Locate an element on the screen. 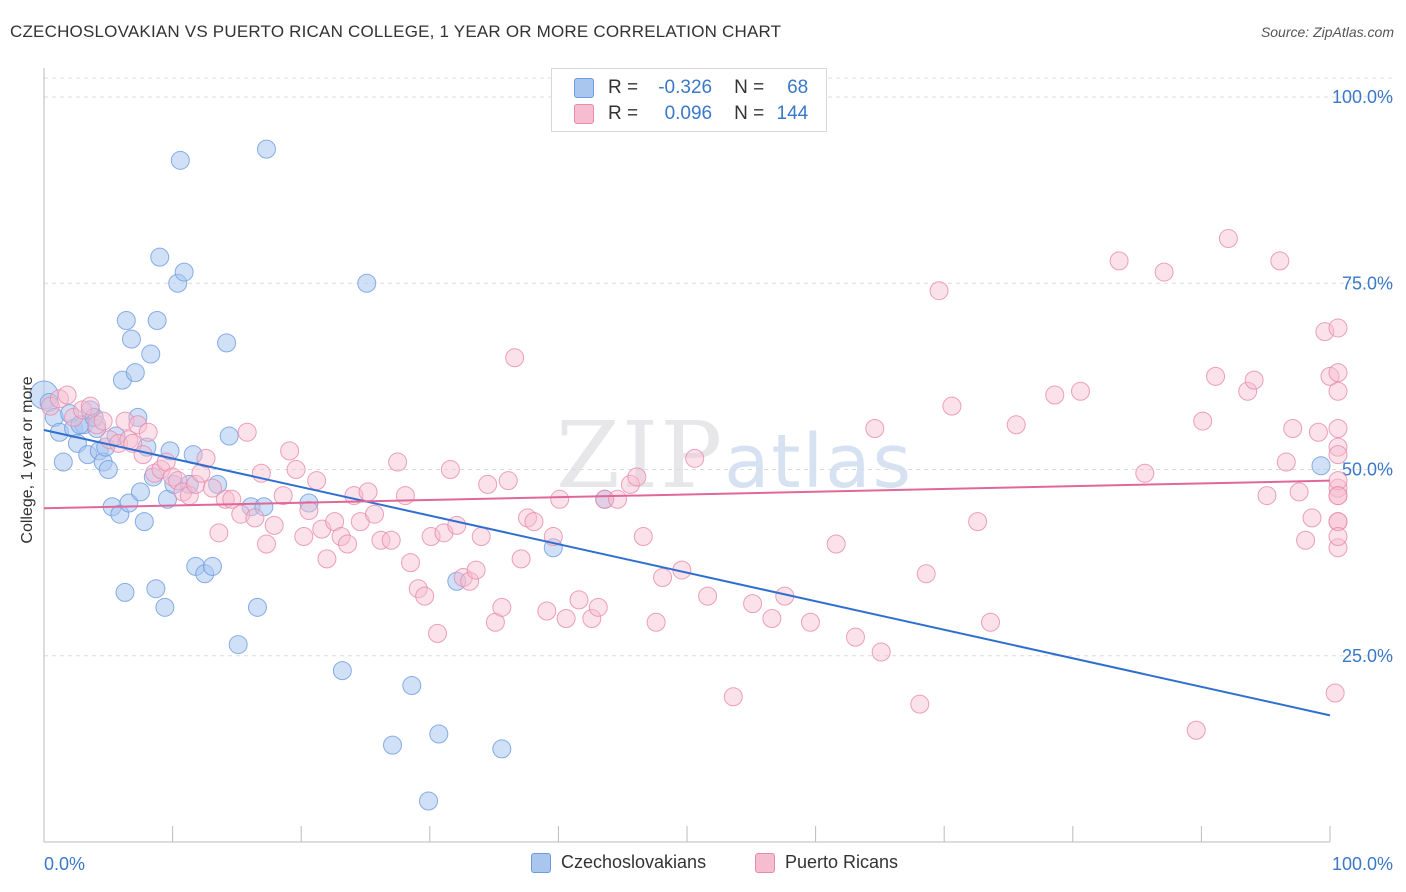  legend-n-label: N = is located at coordinates (749, 87).